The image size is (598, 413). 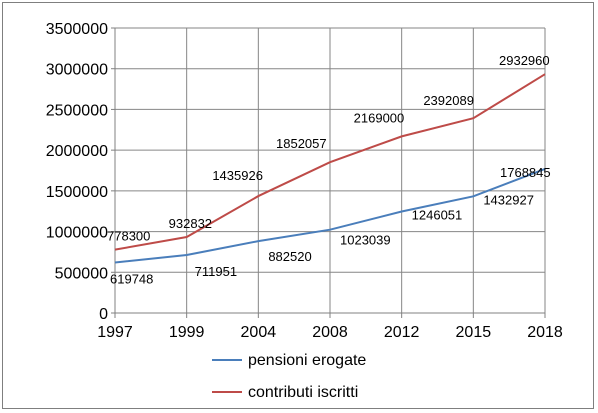 What do you see at coordinates (437, 215) in the screenshot?
I see `data-label: 1246051` at bounding box center [437, 215].